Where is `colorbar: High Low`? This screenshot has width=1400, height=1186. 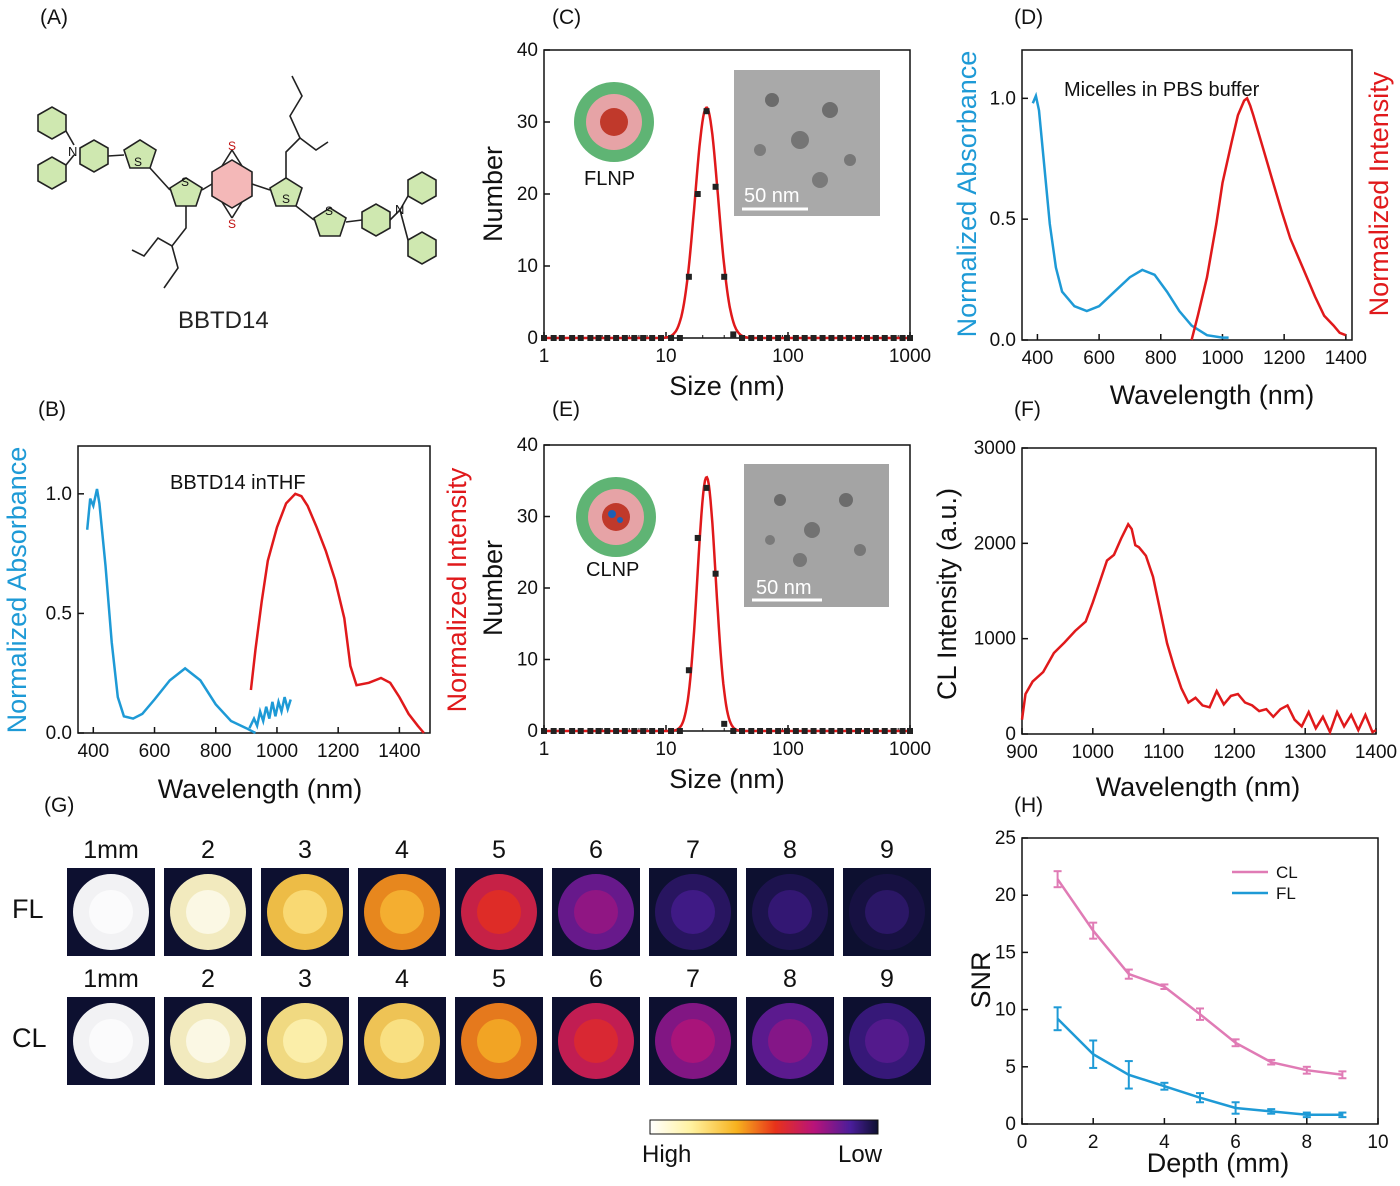 colorbar: High Low is located at coordinates (762, 1143).